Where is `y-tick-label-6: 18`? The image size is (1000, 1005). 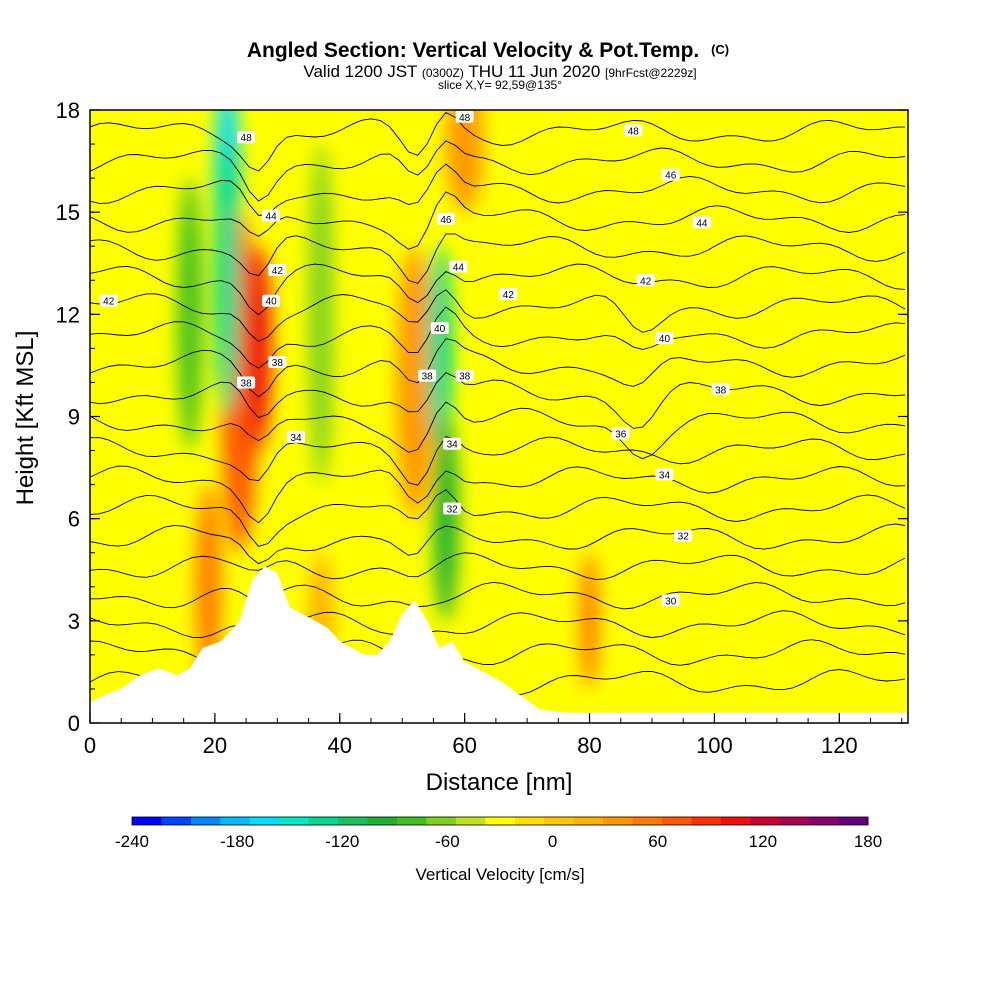
y-tick-label-6: 18 is located at coordinates (68, 110).